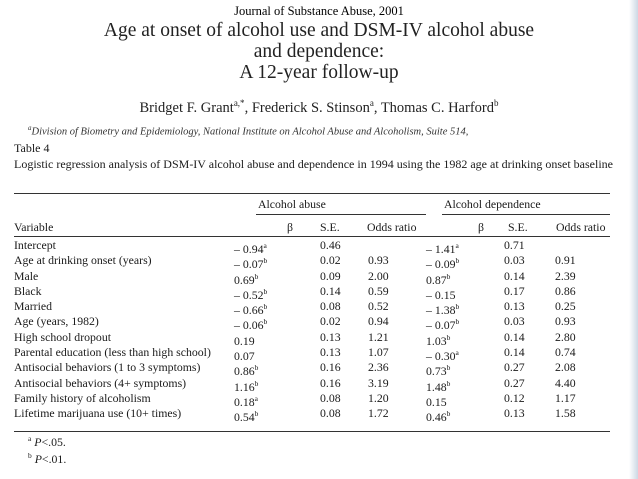 The width and height of the screenshot is (638, 479). What do you see at coordinates (565, 367) in the screenshot?
I see `cell-odds-ratio-dependence-value: 2.08` at bounding box center [565, 367].